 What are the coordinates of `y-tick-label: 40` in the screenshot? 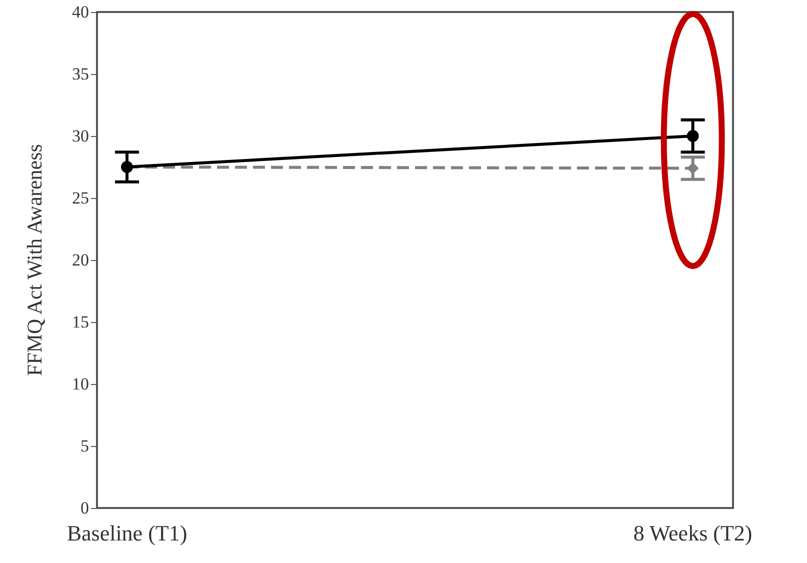 It's located at (80, 12).